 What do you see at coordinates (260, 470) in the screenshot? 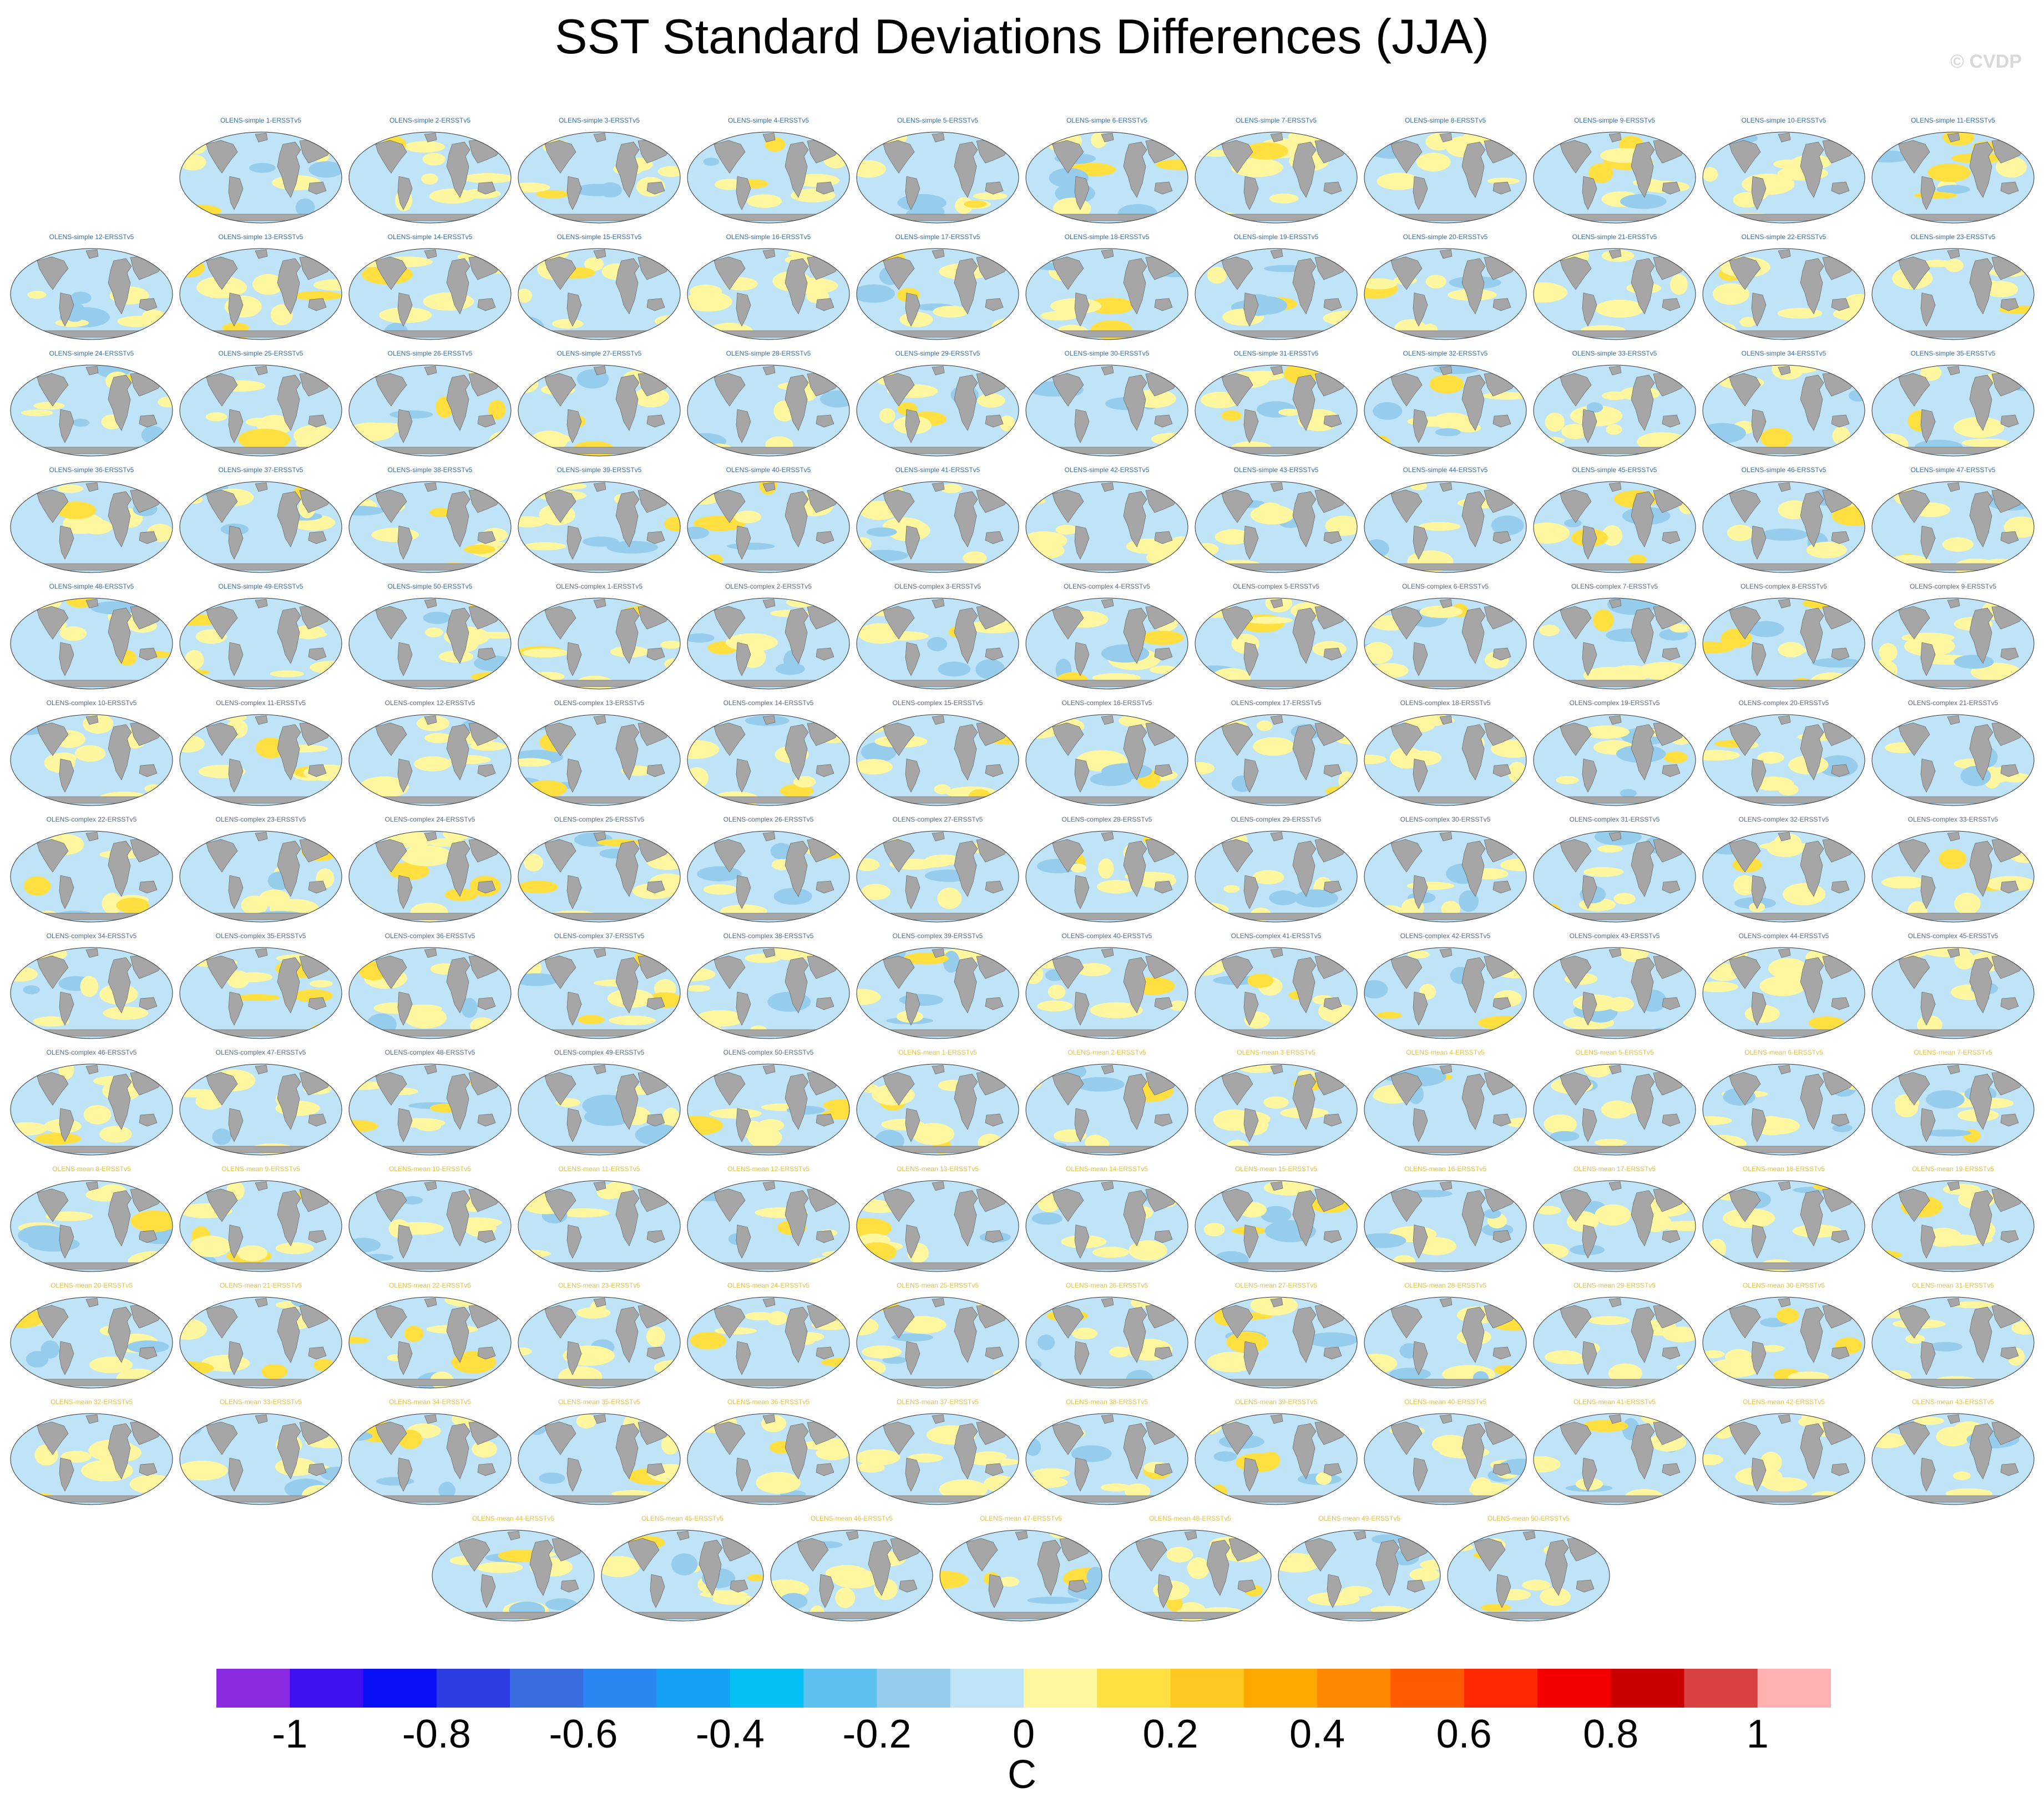
I see `panel-title: OLENS-simple 37-ERSSTv5` at bounding box center [260, 470].